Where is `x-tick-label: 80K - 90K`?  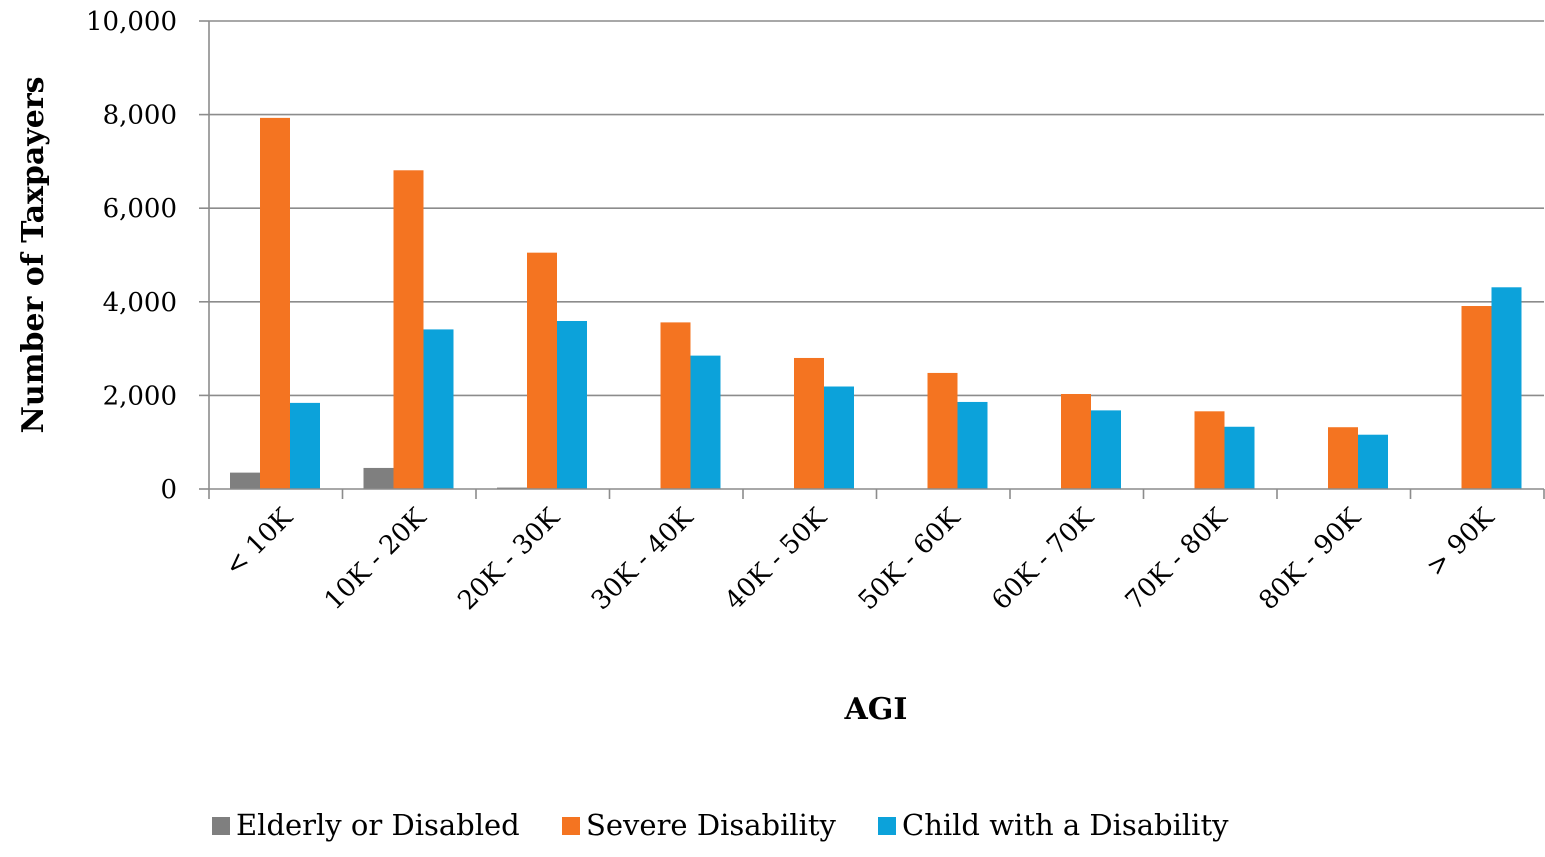 x-tick-label: 80K - 90K is located at coordinates (1310, 559).